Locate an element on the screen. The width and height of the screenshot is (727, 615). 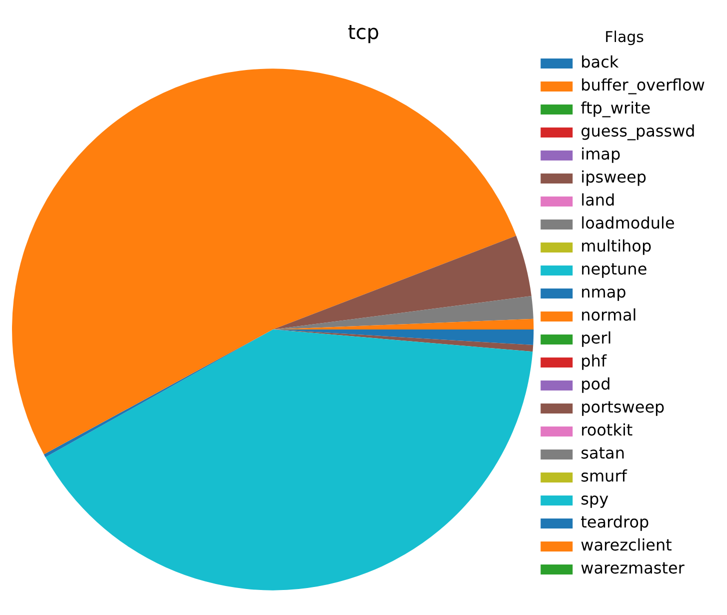
legend-label: buffer_overflow is located at coordinates (642, 85).